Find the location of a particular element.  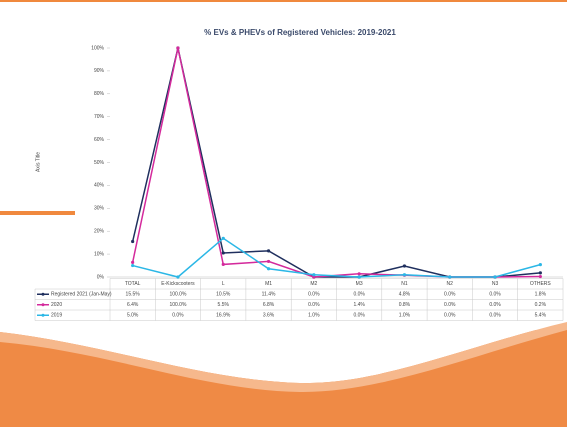

y-tick-label: 100% is located at coordinates (97, 48).